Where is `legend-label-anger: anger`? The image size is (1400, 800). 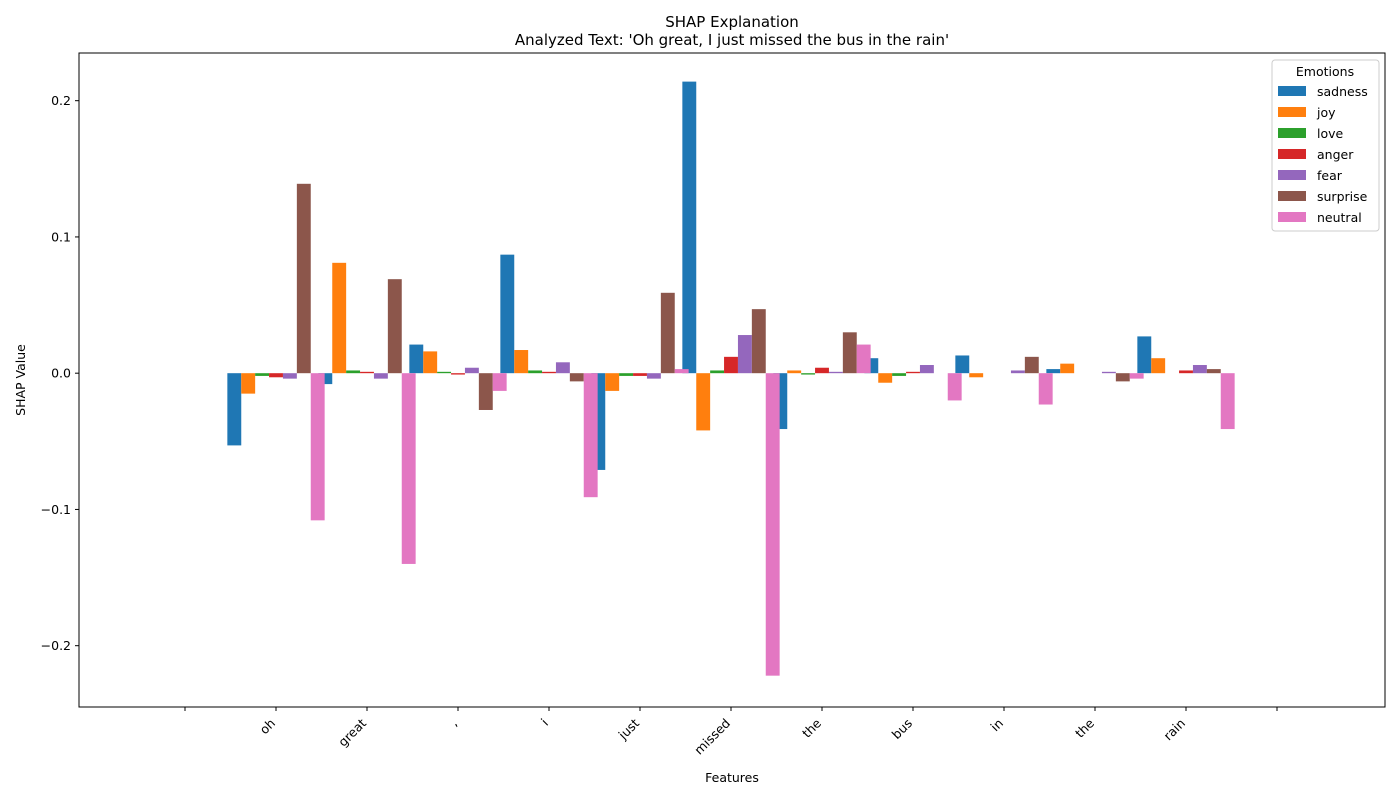 legend-label-anger: anger is located at coordinates (1335, 154).